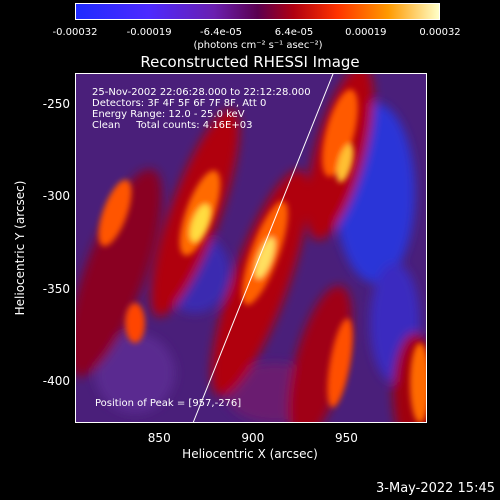 This screenshot has height=500, width=500. What do you see at coordinates (56, 288) in the screenshot?
I see `y-tick-label: -350` at bounding box center [56, 288].